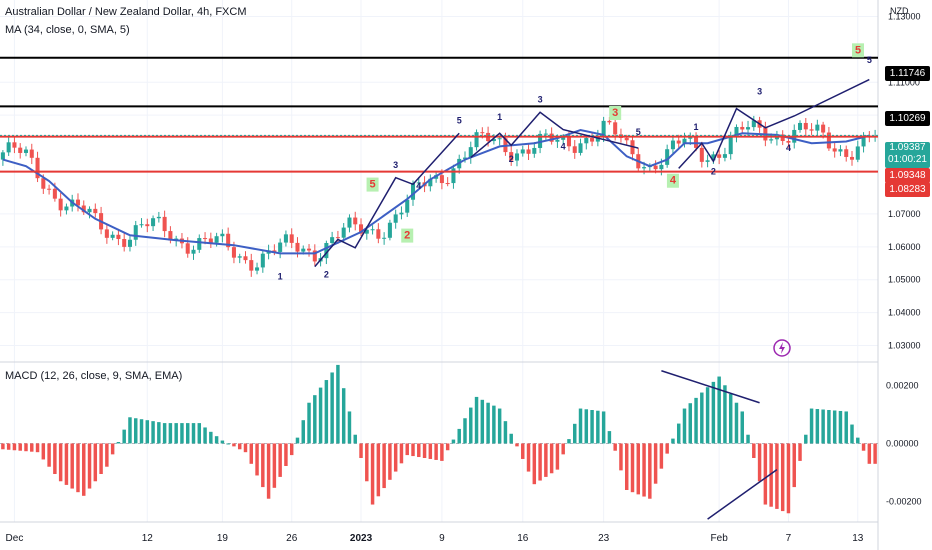  Describe the element at coordinates (615, 113) in the screenshot. I see `wave-degree-label: 3` at that location.